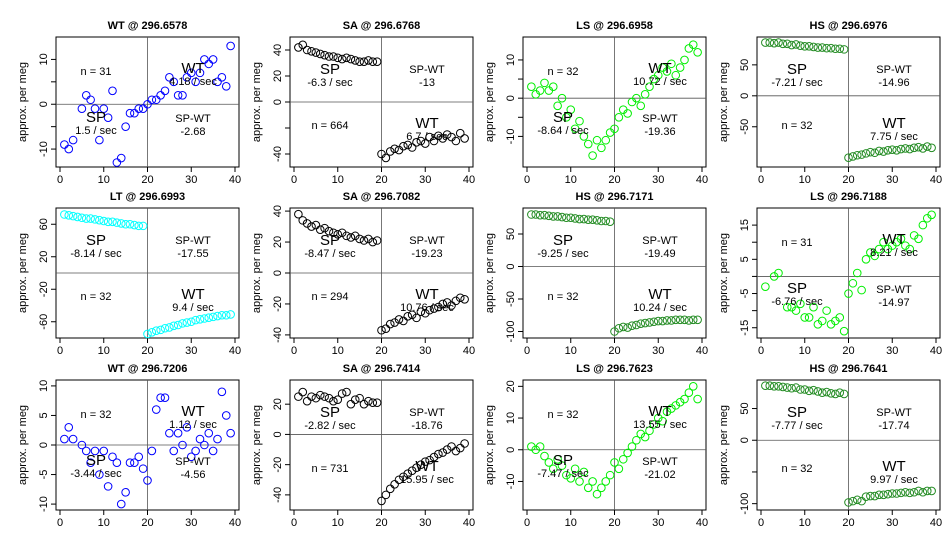  What do you see at coordinates (660, 425) in the screenshot?
I see `wt-rate: 13.55 / sec` at bounding box center [660, 425].